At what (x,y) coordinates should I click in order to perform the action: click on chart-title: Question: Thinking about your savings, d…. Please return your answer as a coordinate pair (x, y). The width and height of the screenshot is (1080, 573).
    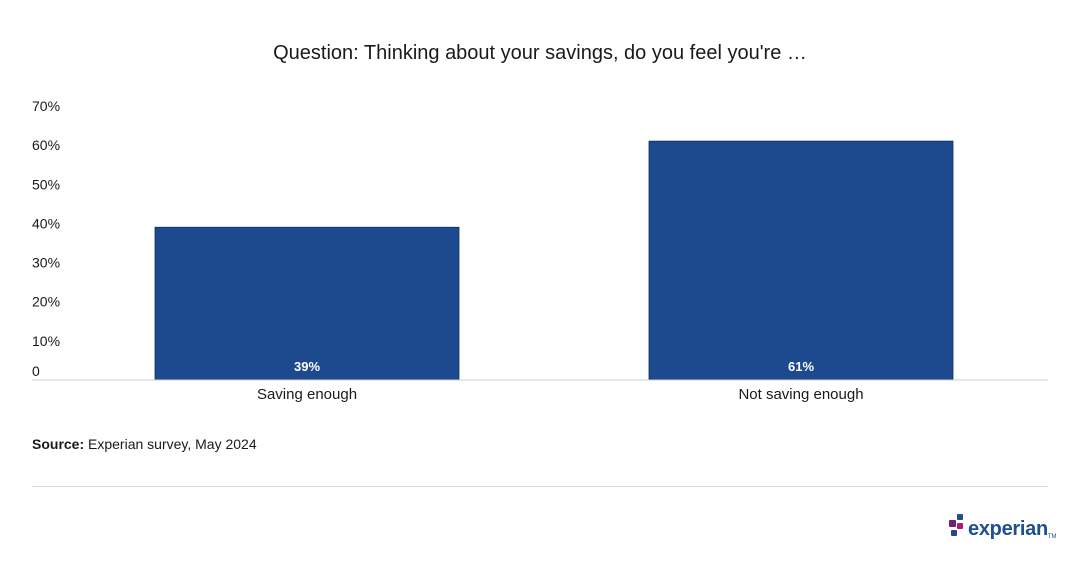
    Looking at the image, I should click on (540, 53).